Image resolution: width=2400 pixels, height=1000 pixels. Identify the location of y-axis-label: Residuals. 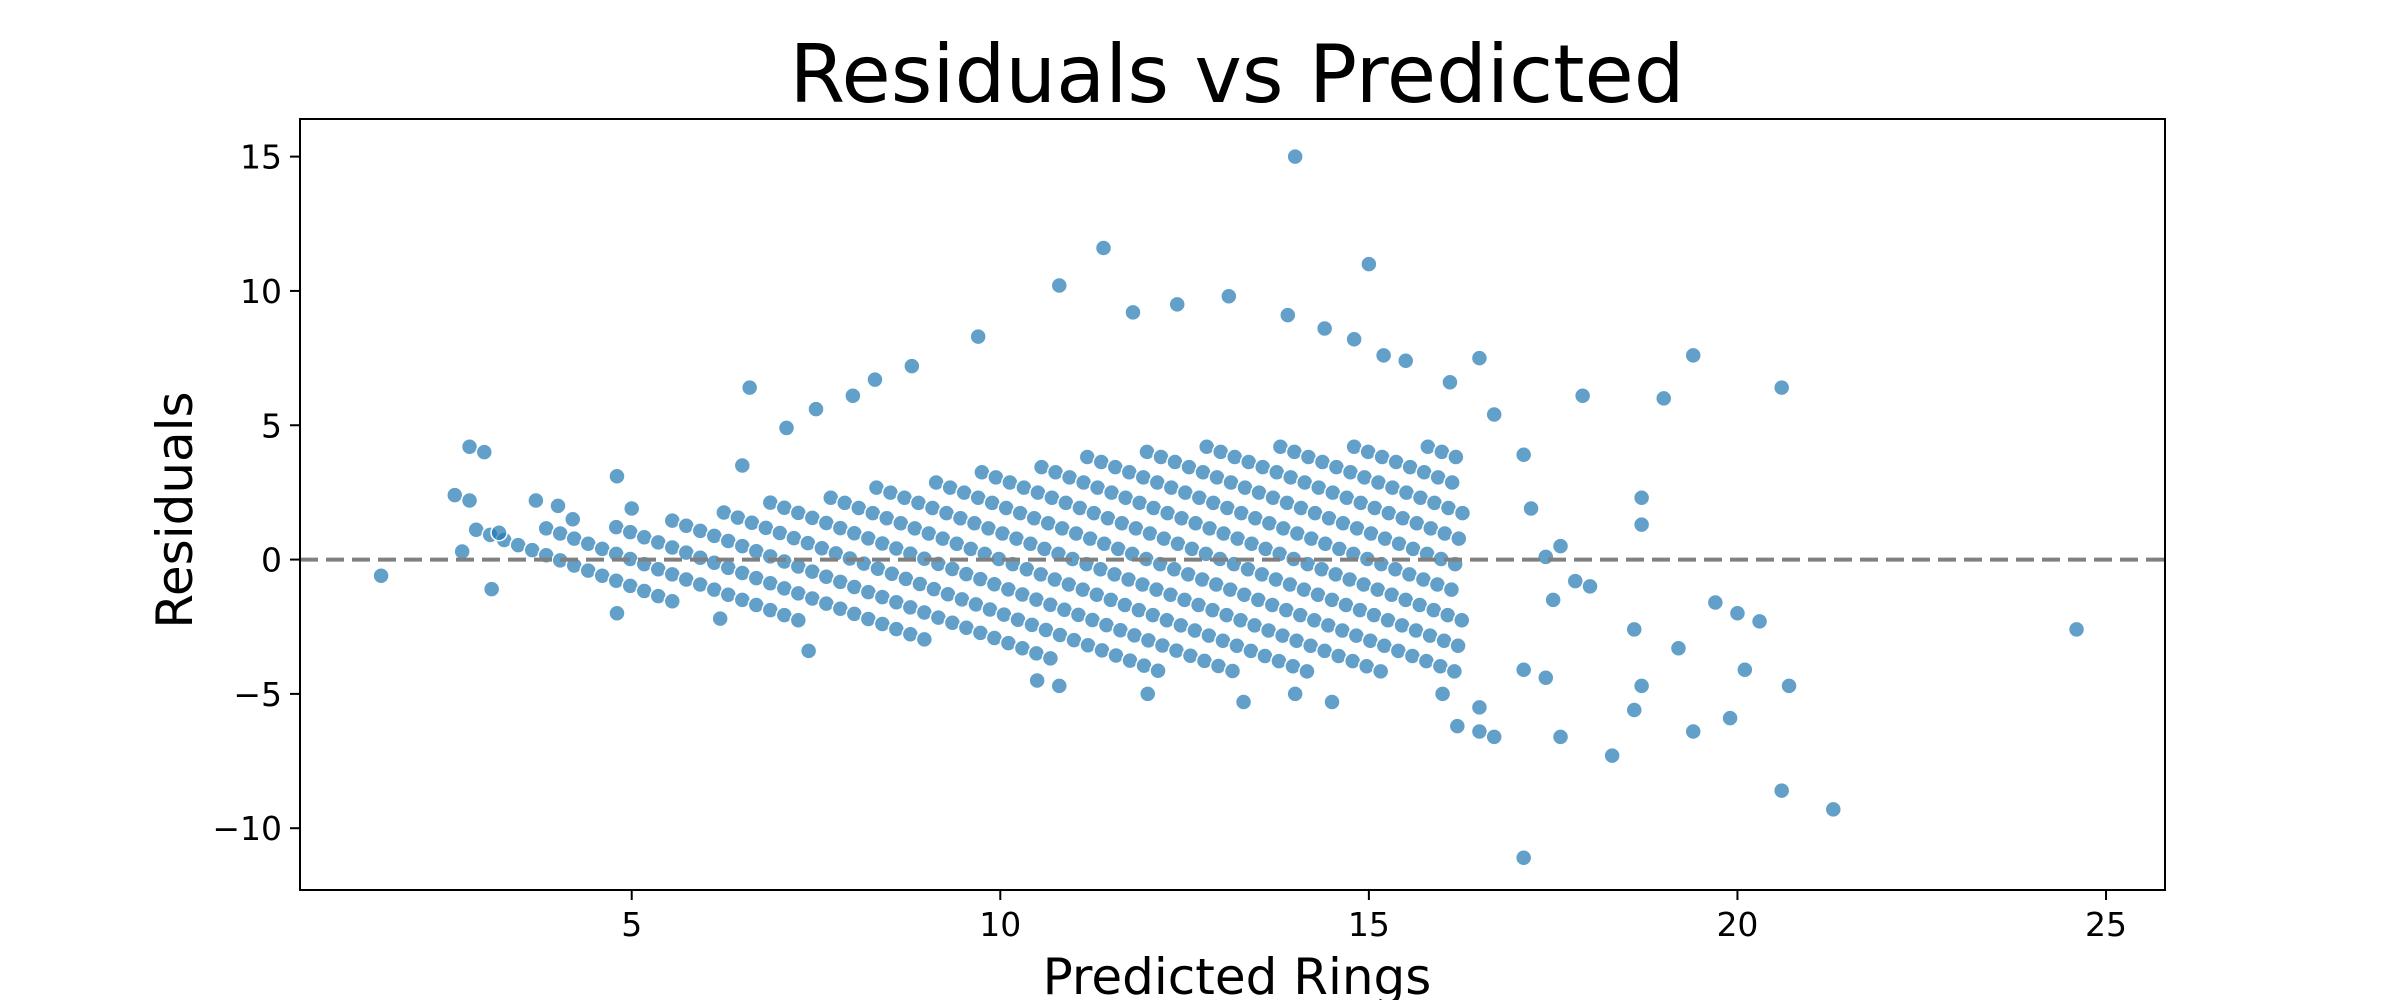
(175, 509).